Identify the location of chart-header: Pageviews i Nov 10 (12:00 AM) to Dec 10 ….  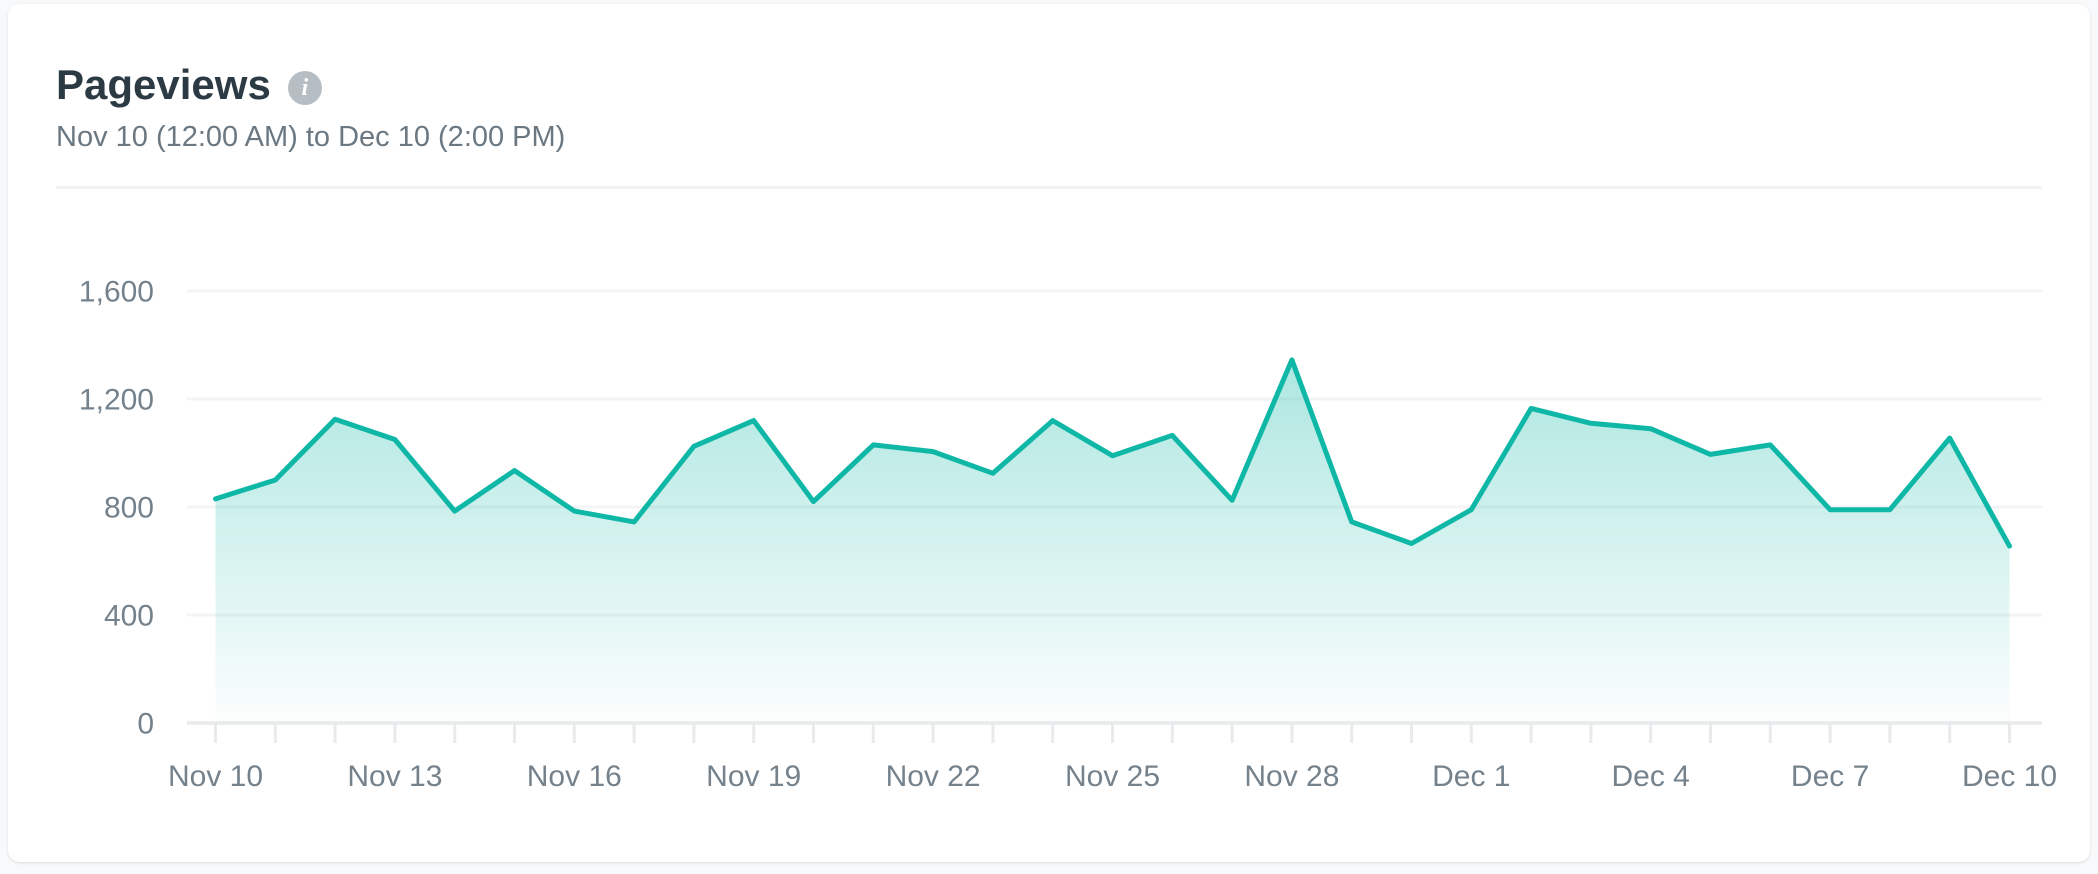
(1049, 106).